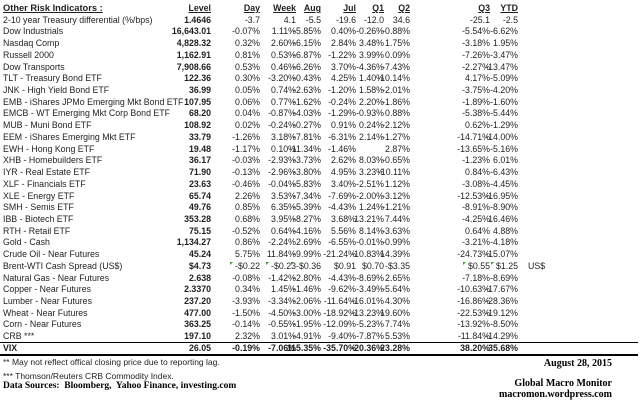 This screenshot has height=402, width=640. What do you see at coordinates (501, 254) in the screenshot?
I see `cell-ytd: -15.07%` at bounding box center [501, 254].